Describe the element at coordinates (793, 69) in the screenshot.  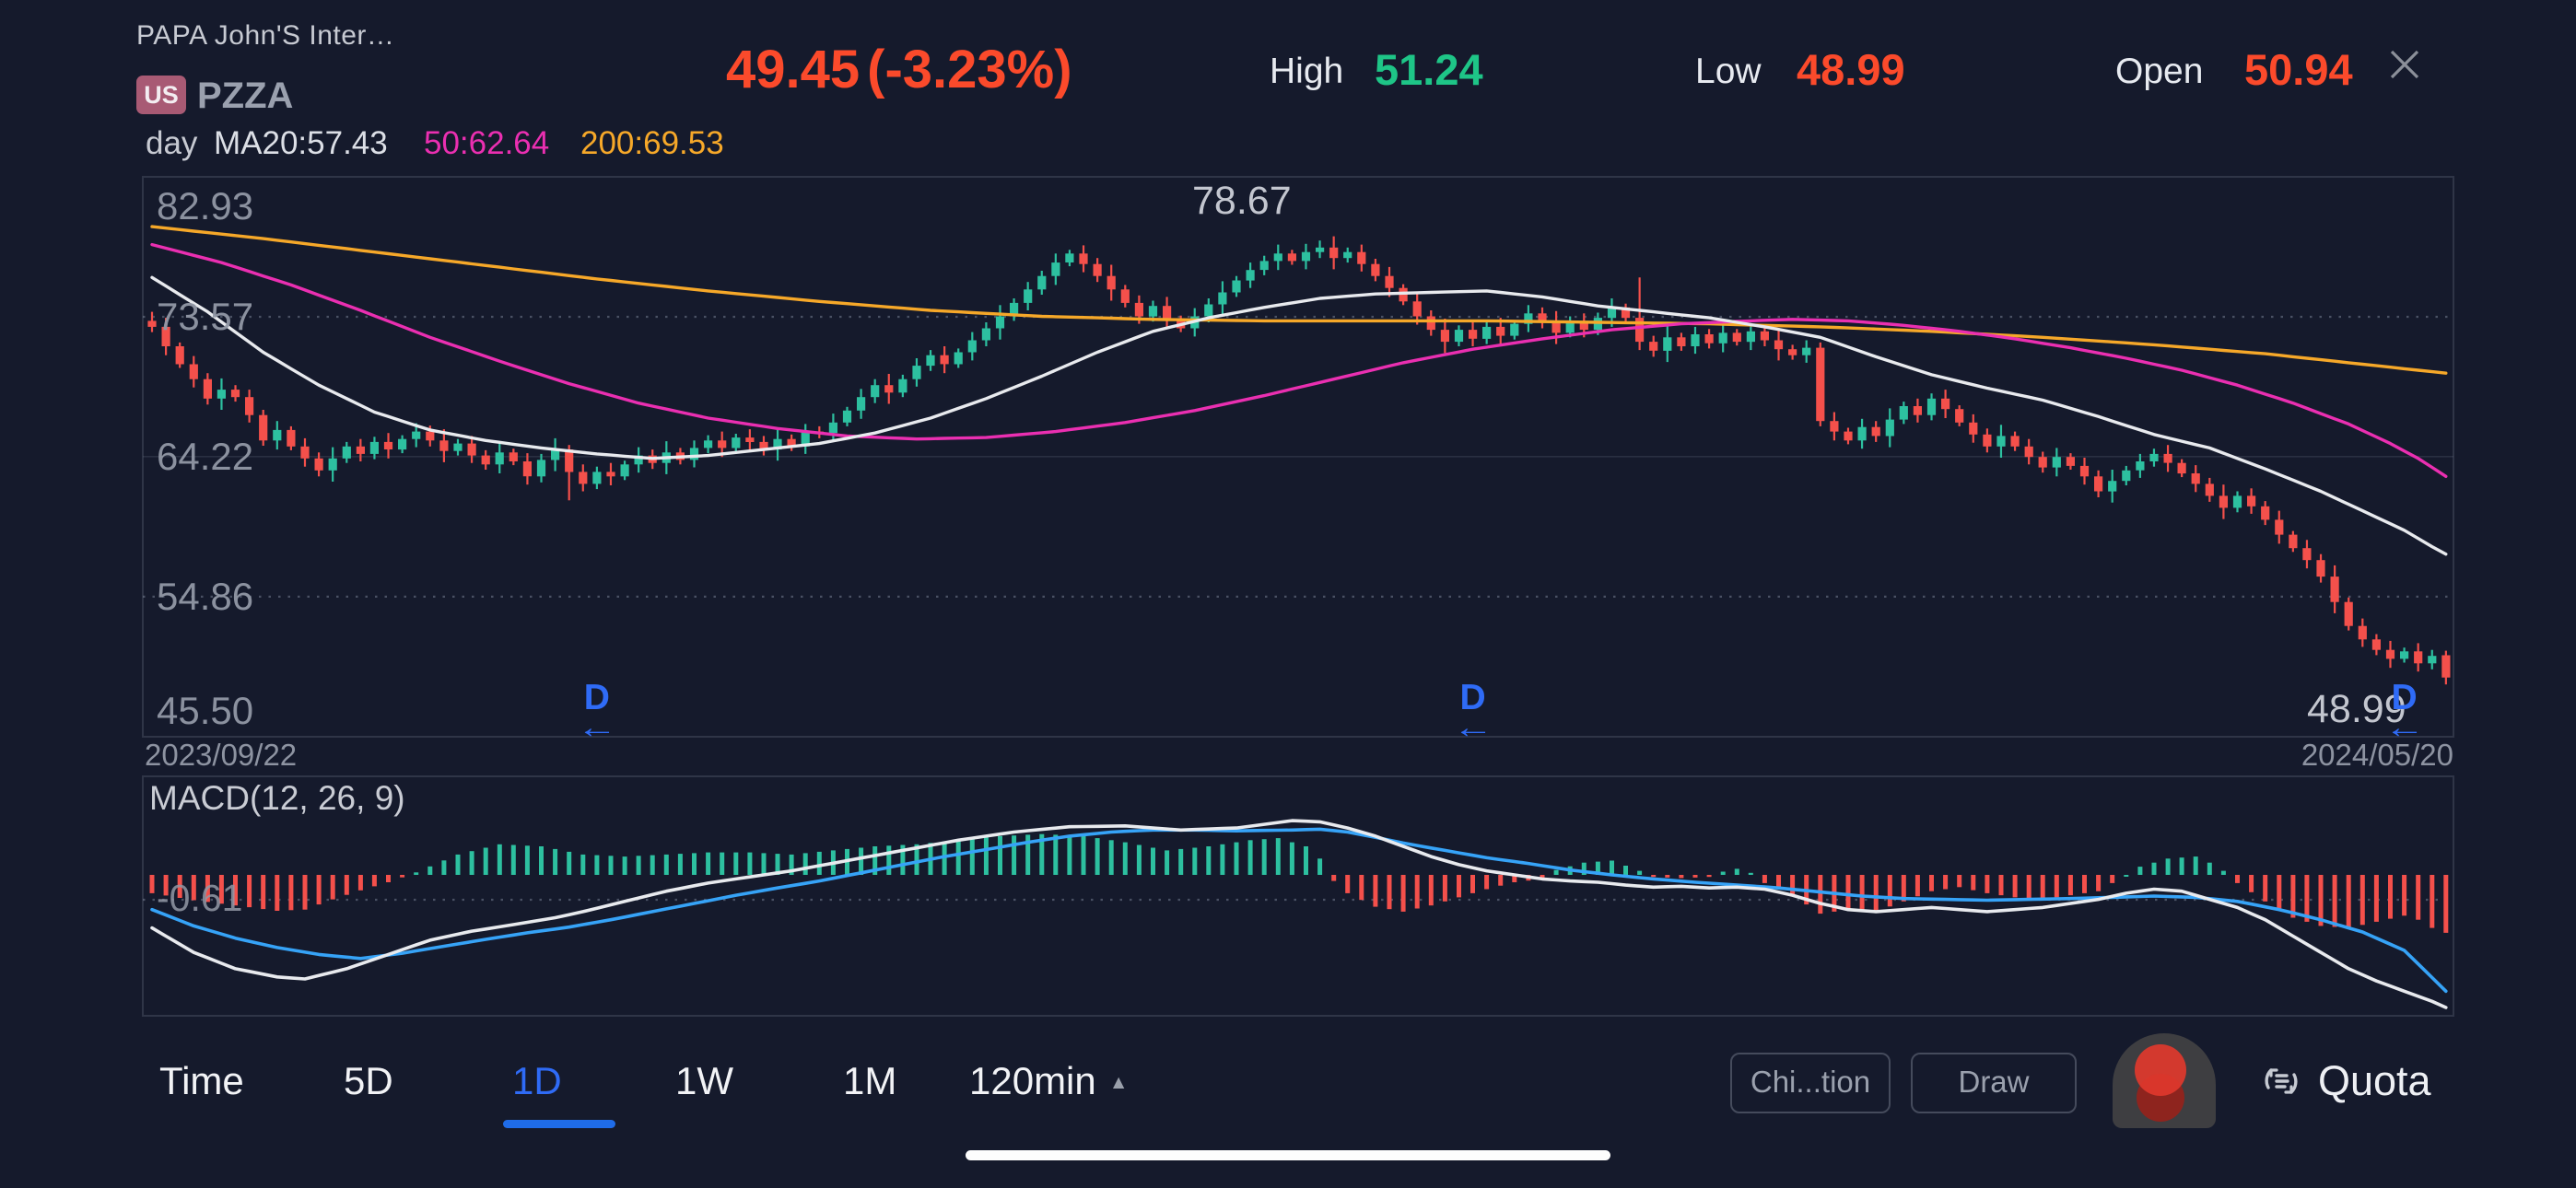
I see `last-price: 49.45` at that location.